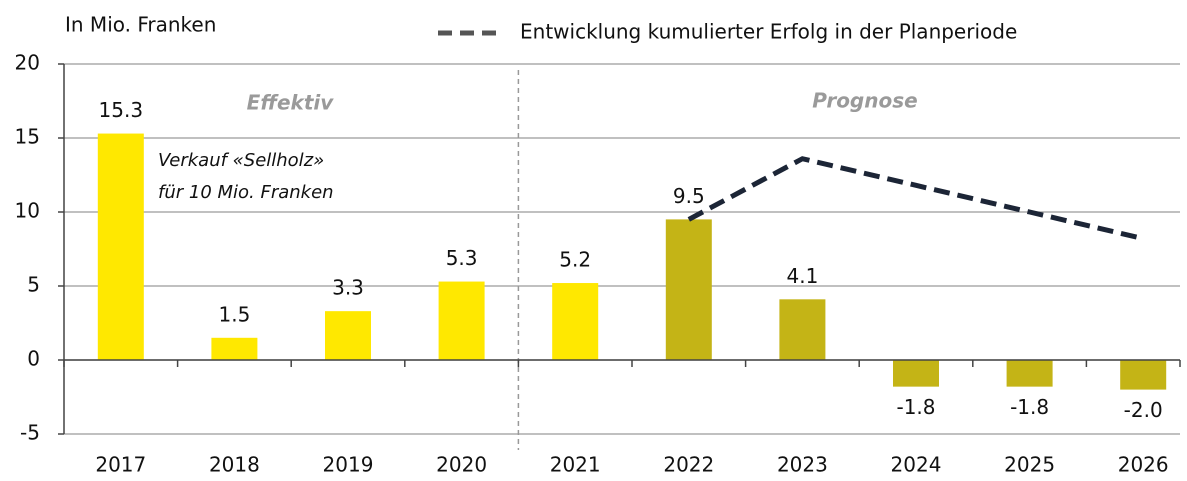 This screenshot has height=481, width=1187. I want to click on data-label: 3.3, so click(348, 288).